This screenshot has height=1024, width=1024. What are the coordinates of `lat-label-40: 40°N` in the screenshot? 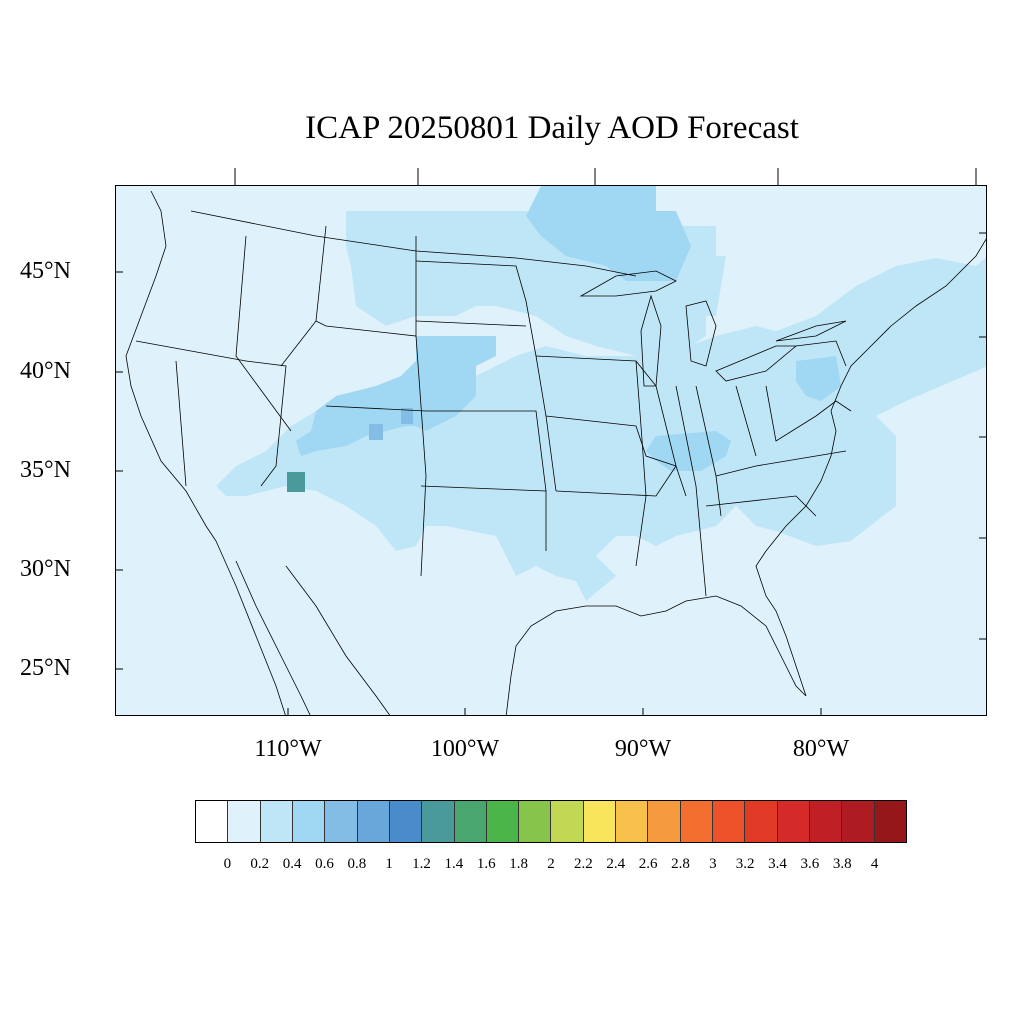 It's located at (45, 371).